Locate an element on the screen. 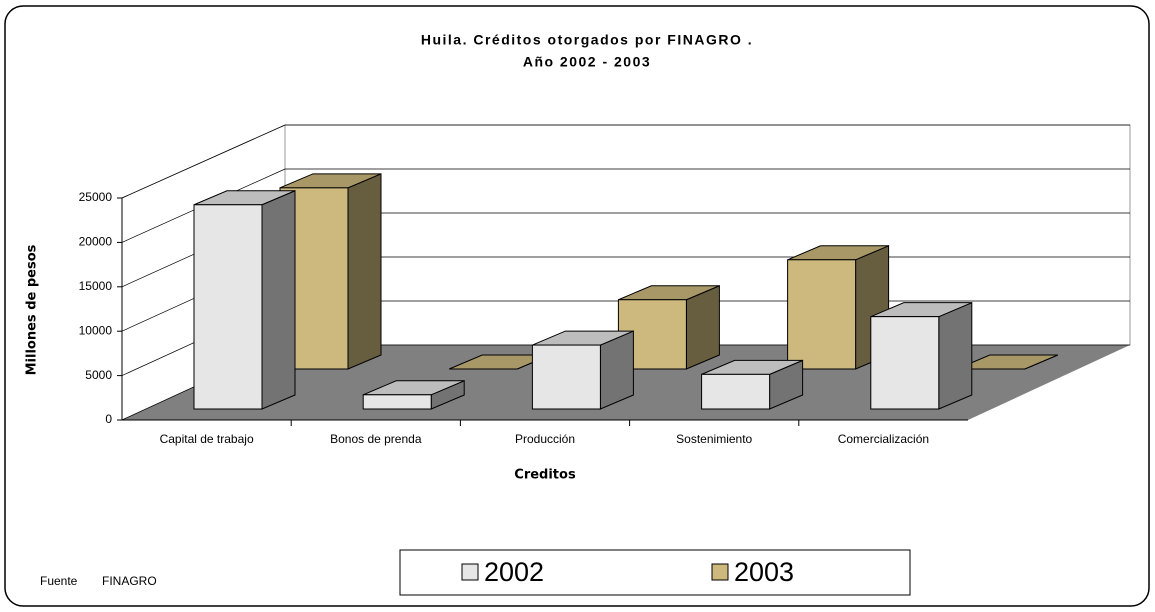 The height and width of the screenshot is (612, 1155). x-tick-label: Comercialización is located at coordinates (883, 439).